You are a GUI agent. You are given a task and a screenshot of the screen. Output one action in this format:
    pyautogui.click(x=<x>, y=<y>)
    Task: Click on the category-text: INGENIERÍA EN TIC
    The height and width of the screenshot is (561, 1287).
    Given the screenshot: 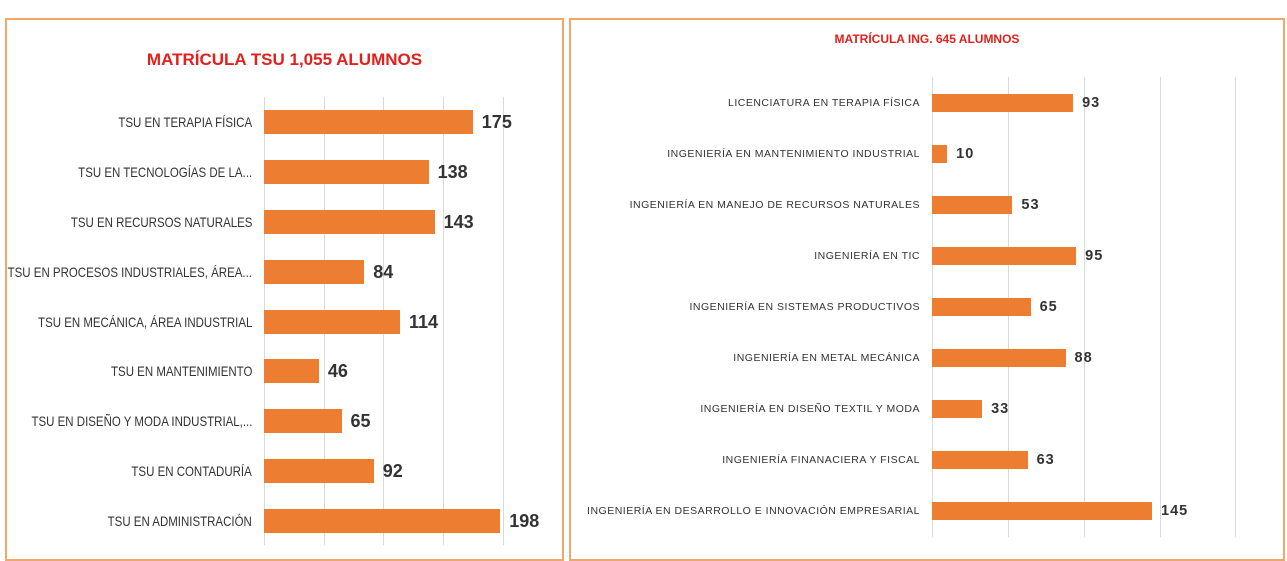 What is the action you would take?
    pyautogui.click(x=867, y=255)
    